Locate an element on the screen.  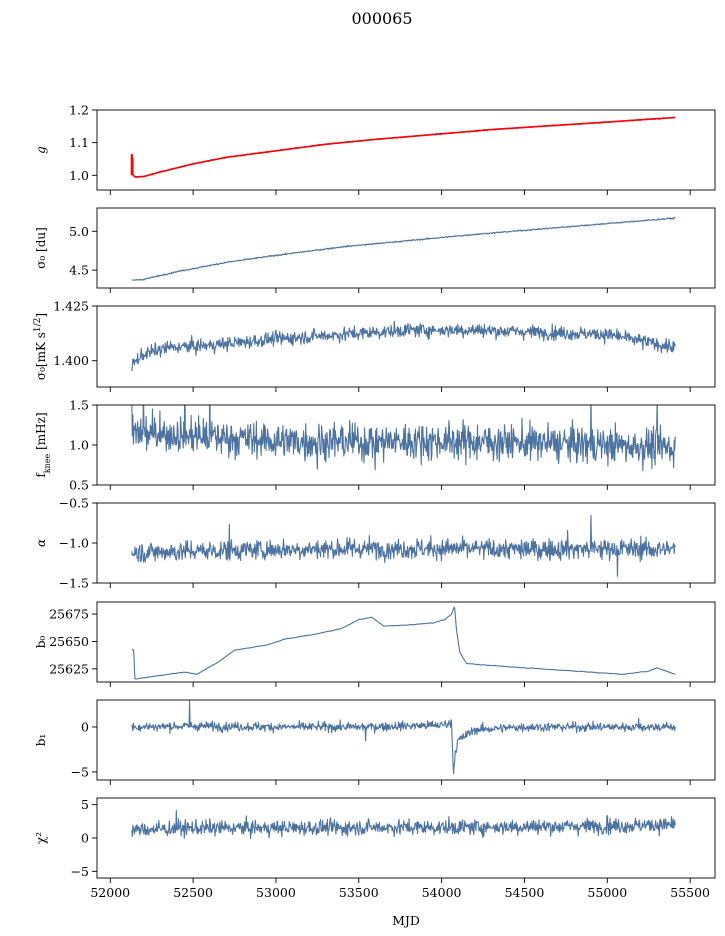
x-tick-label: 53500 is located at coordinates (359, 892).